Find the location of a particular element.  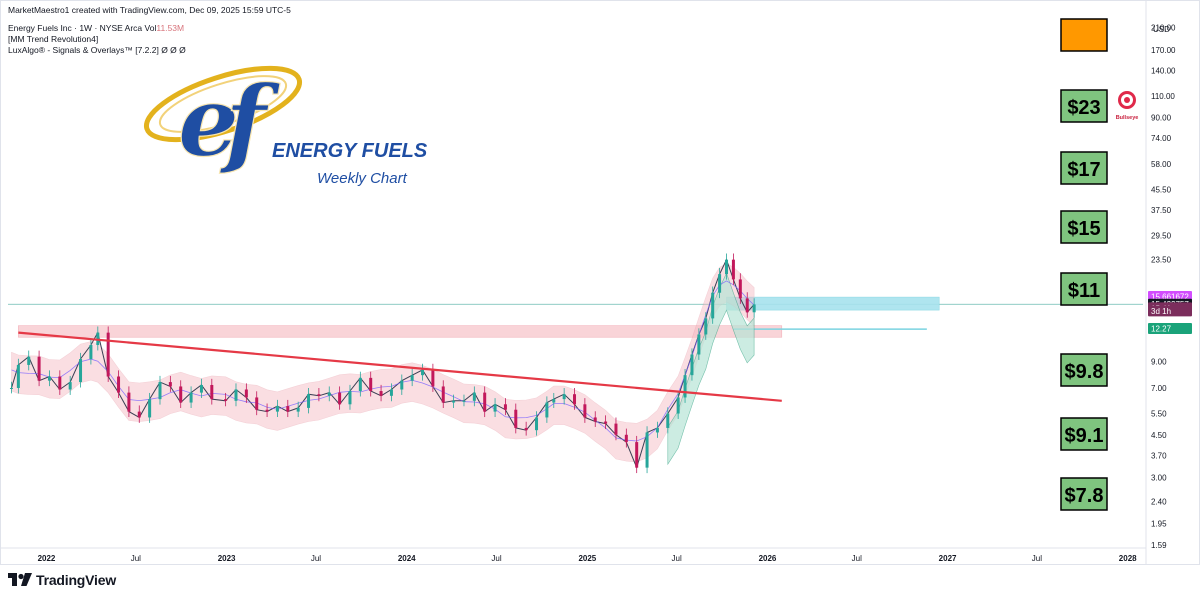

price-axis-tag: 3d 1h is located at coordinates (1170, 311).